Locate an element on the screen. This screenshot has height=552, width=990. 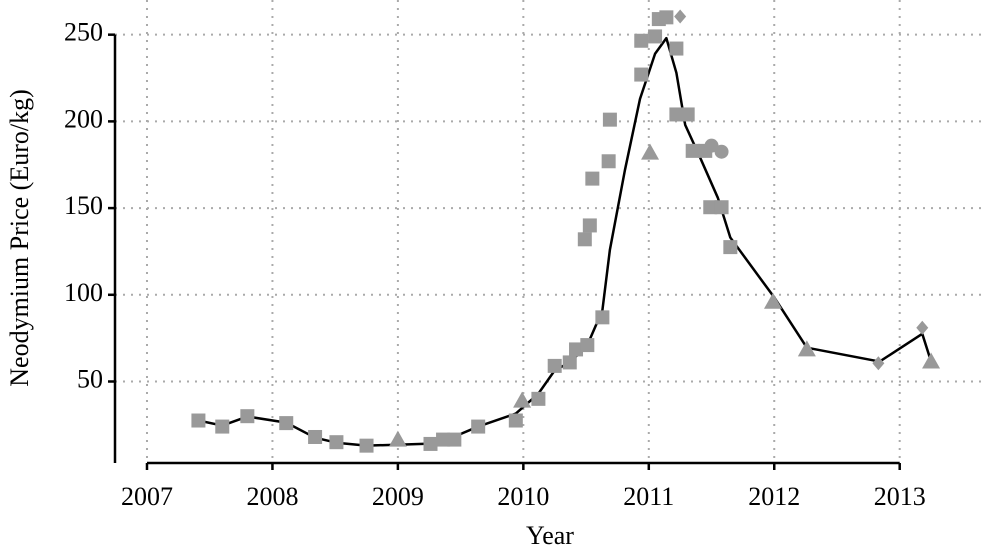
x-axis-label: Year is located at coordinates (550, 535).